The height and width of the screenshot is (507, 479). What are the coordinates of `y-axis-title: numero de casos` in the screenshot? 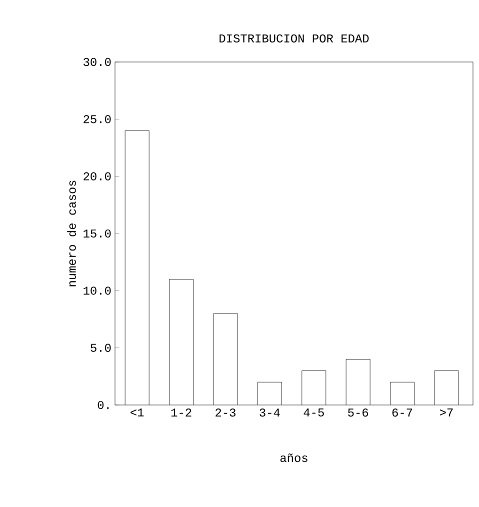 It's located at (71, 233).